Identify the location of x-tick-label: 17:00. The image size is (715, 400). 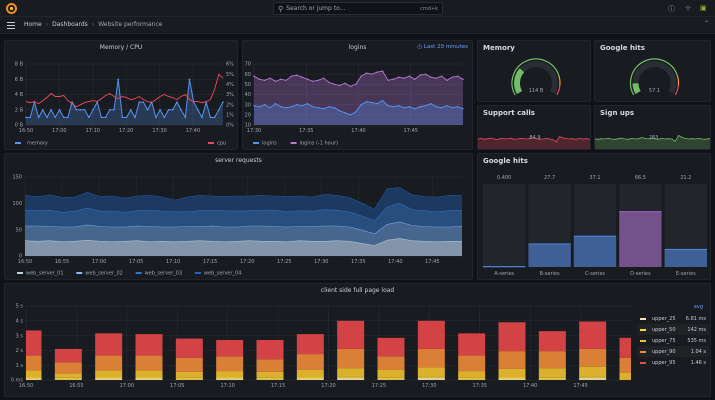
(59, 131).